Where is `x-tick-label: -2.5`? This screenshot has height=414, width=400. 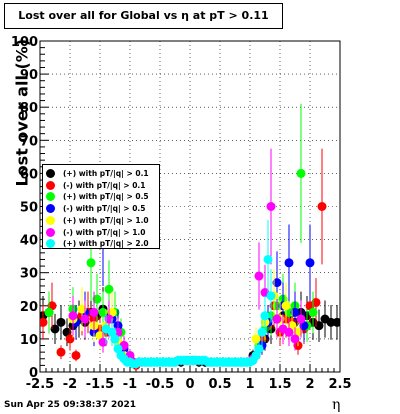 x-tick-label: -2.5 is located at coordinates (40, 384).